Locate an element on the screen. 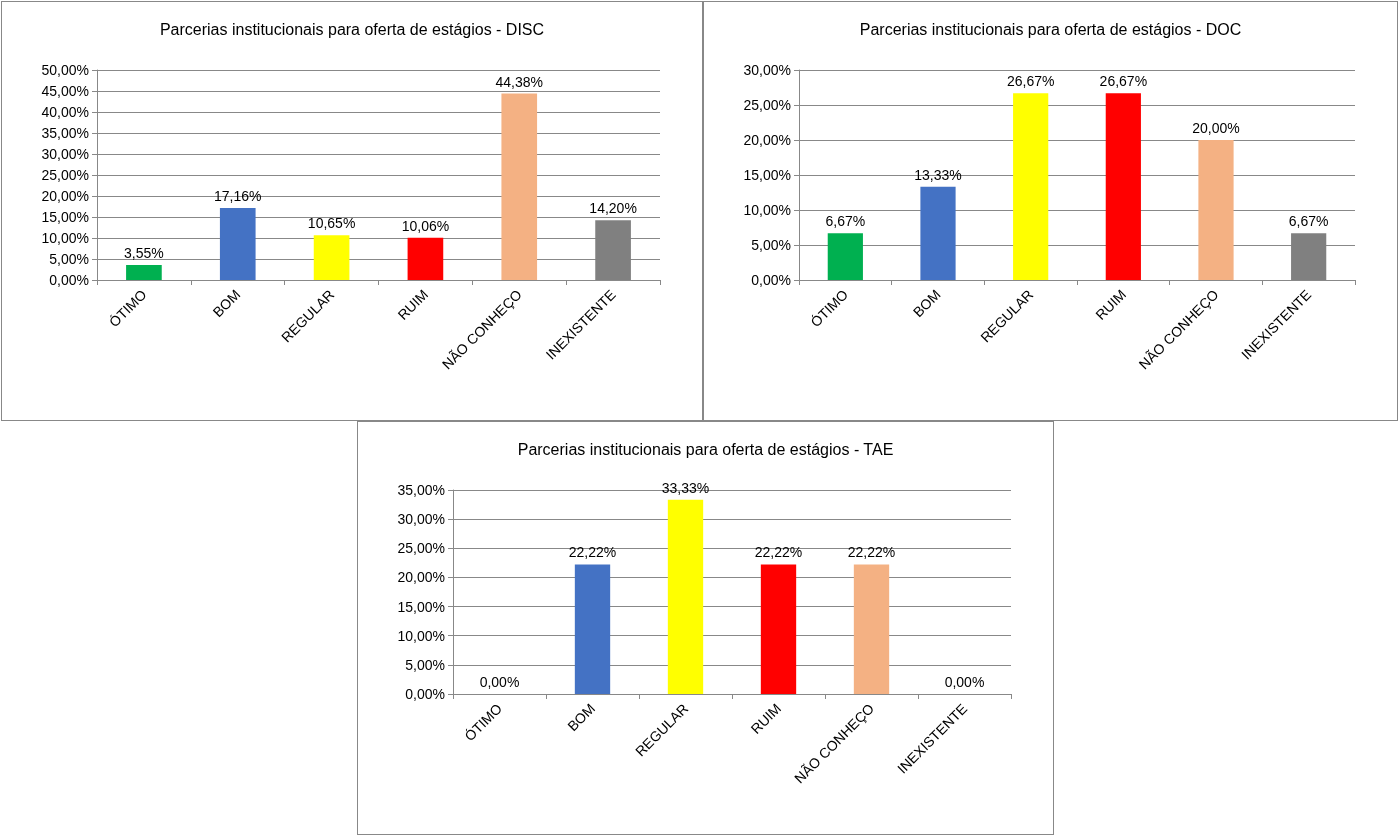  chart-title: Parcerias institucionais para oferta de estágios - DOC is located at coordinates (1050, 29).